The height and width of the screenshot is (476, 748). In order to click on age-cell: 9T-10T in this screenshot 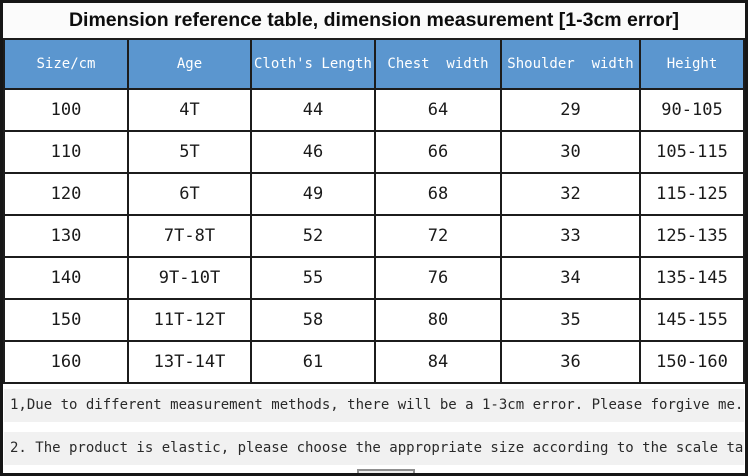, I will do `click(189, 278)`.